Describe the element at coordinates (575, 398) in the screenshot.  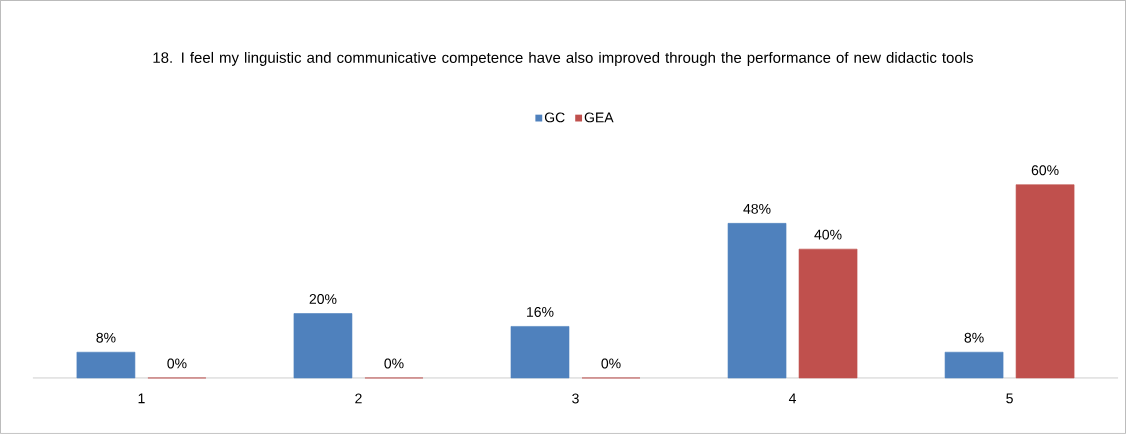
I see `x-tick-label: 3` at that location.